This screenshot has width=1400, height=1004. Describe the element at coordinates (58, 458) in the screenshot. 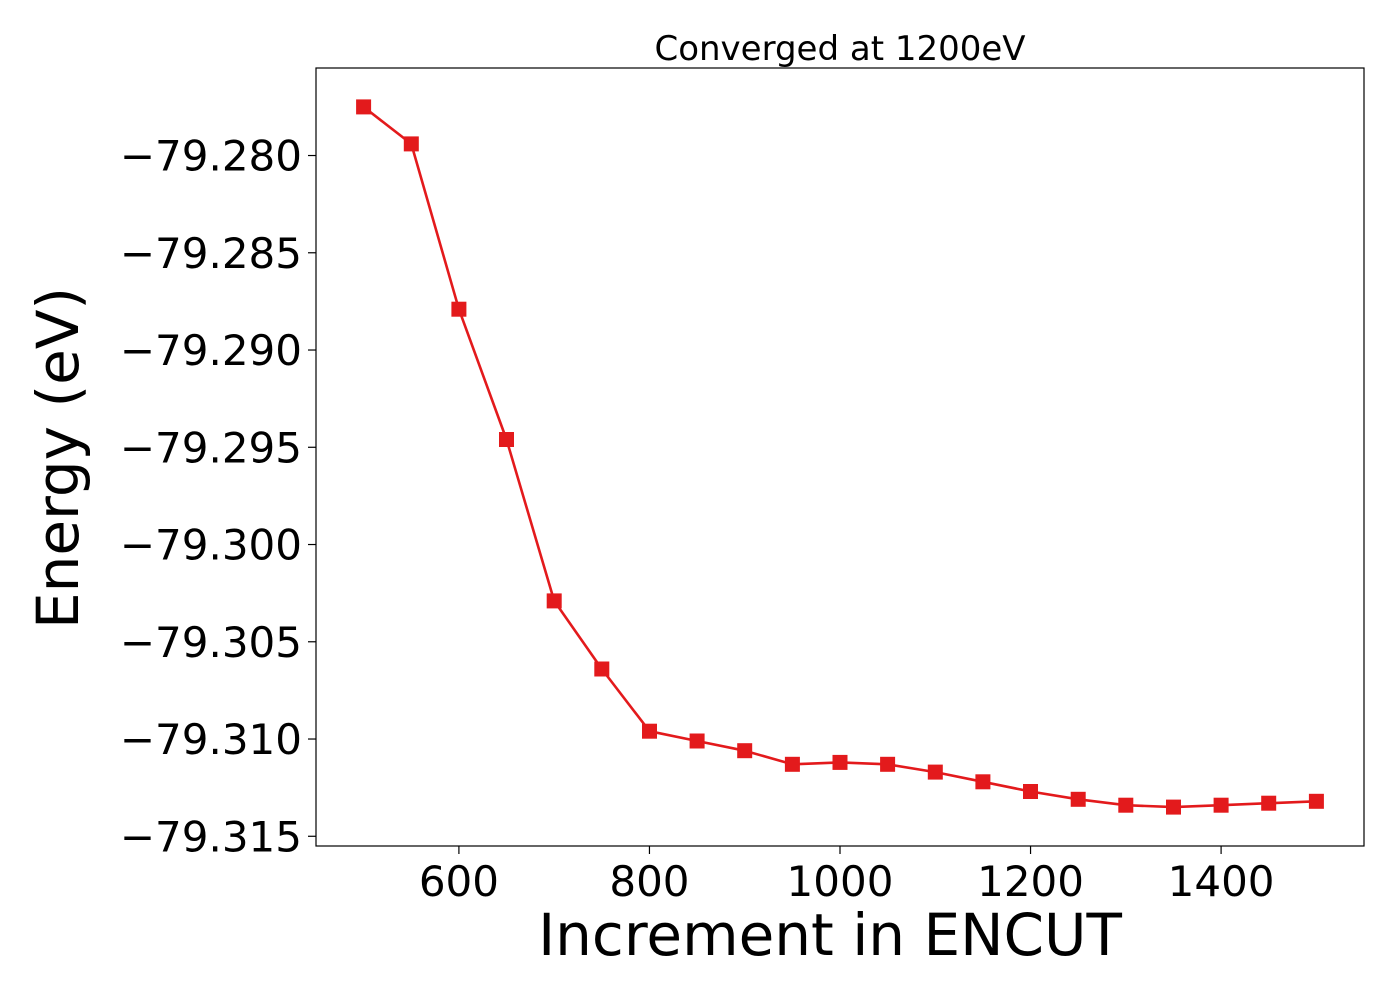

I see `y-axis-label: Energy (eV)` at that location.